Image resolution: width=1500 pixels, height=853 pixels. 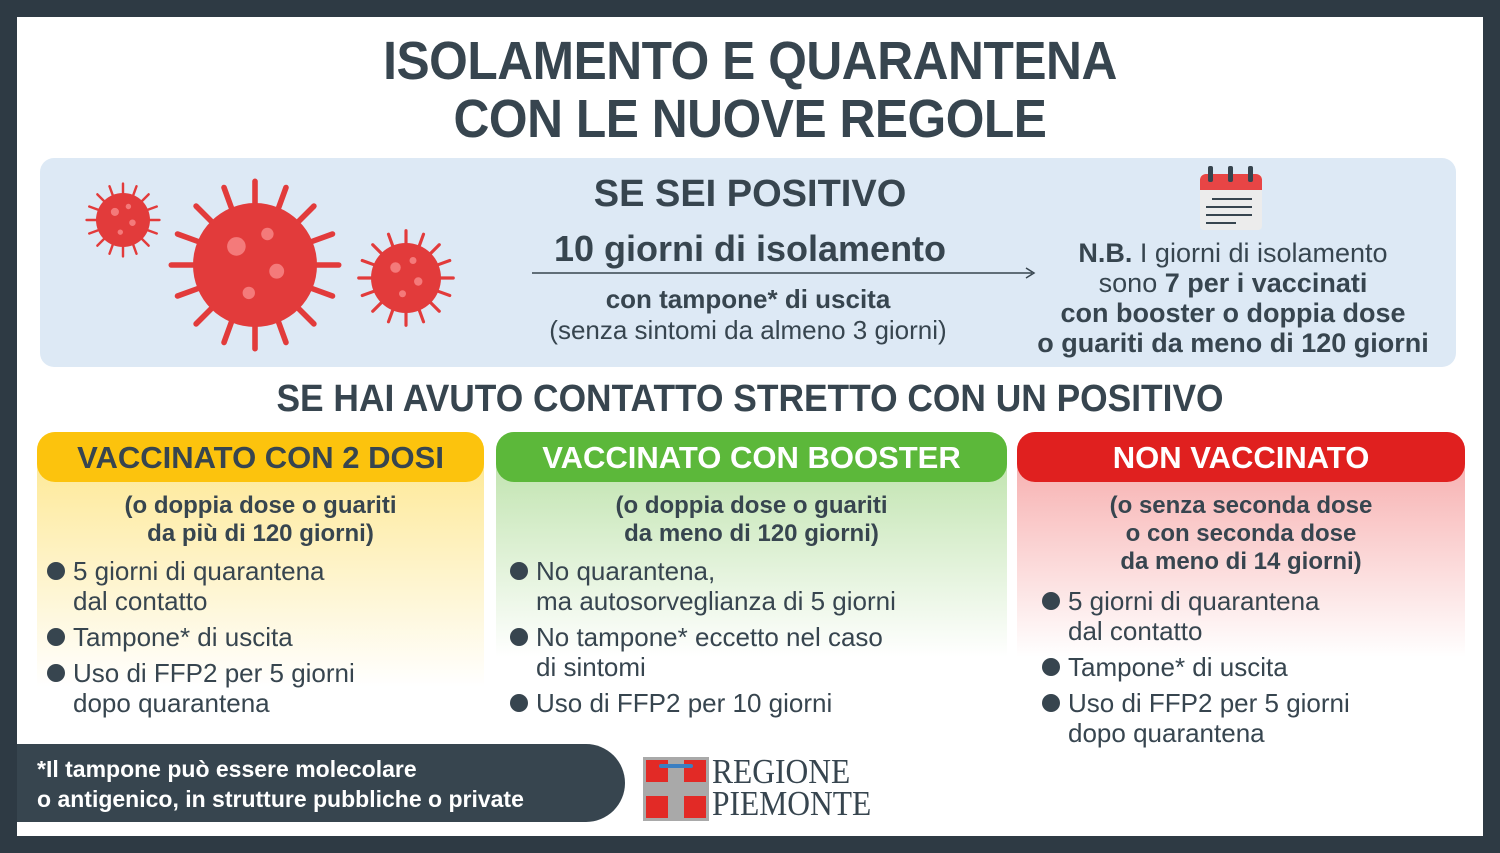 I want to click on column-title: NON VACCINATO, so click(x=1241, y=457).